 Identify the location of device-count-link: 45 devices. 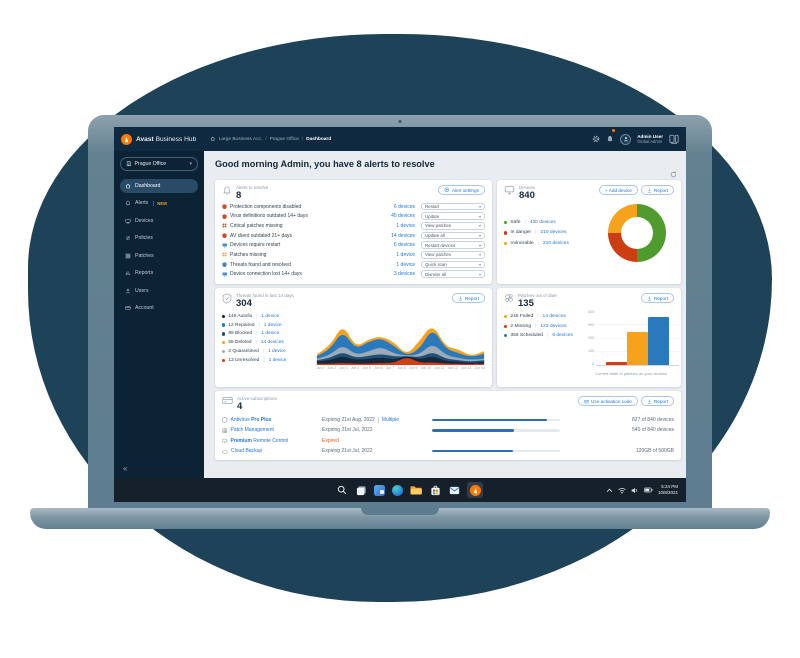
(403, 216).